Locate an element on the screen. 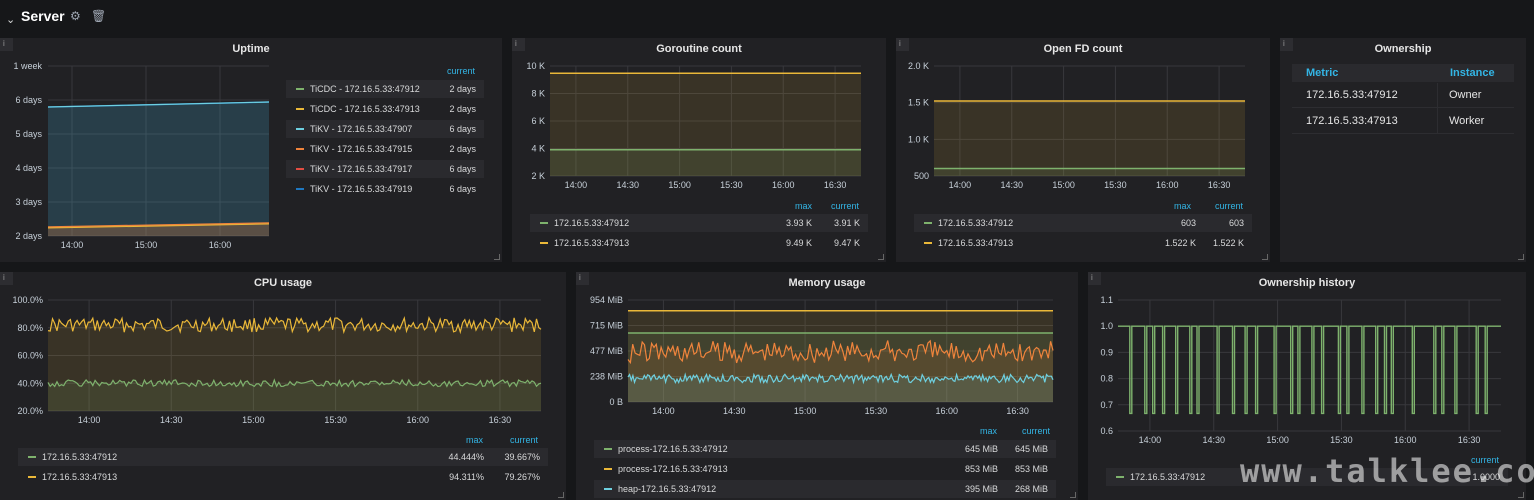 The height and width of the screenshot is (500, 1534). legend-series-name: TiKV - 172.16.5.33:47907 is located at coordinates (361, 129).